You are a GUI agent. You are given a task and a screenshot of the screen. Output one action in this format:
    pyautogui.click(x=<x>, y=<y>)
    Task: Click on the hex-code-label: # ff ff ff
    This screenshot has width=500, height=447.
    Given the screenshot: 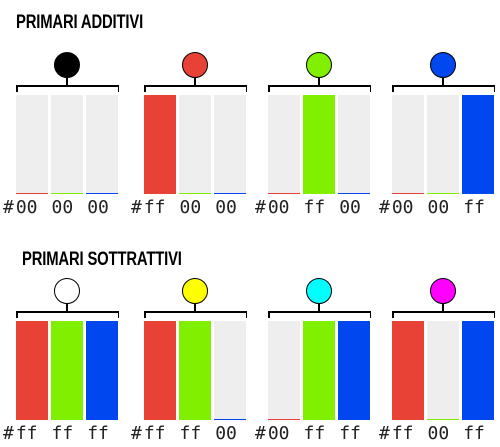 What is the action you would take?
    pyautogui.click(x=56, y=434)
    